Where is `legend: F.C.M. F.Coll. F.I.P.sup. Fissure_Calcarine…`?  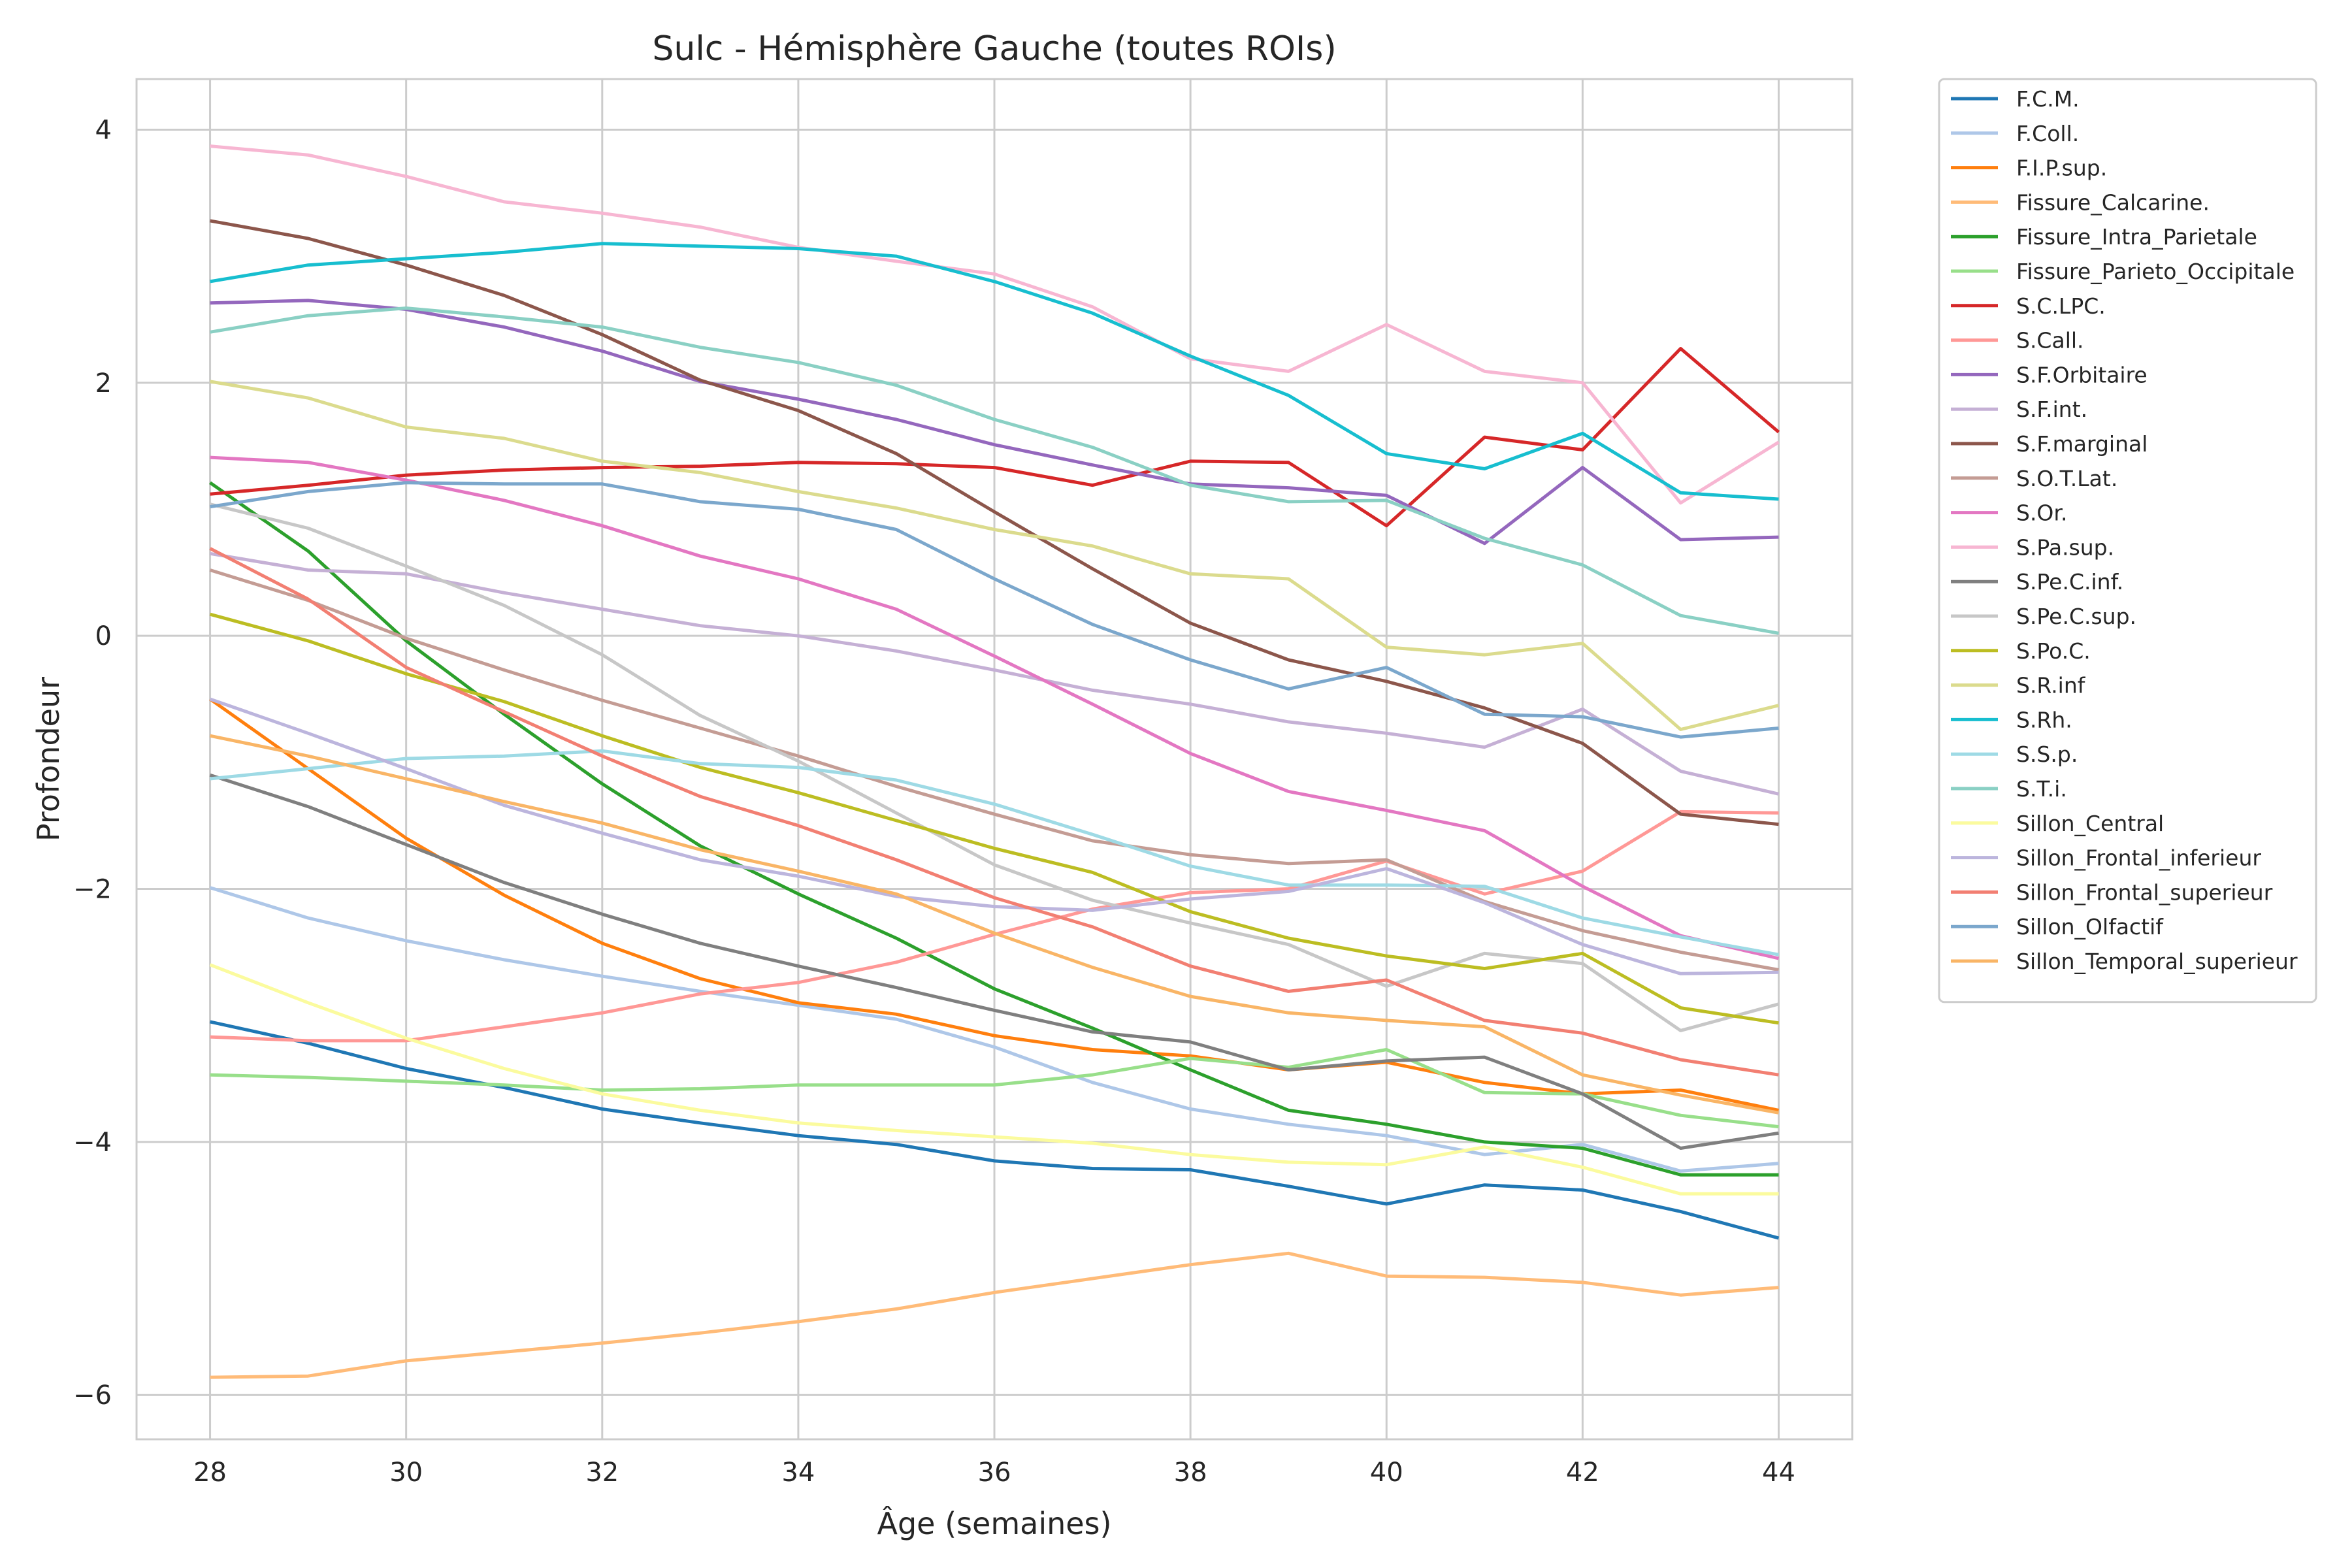
legend: F.C.M. F.Coll. F.I.P.sup. Fissure_Calcarine… is located at coordinates (2127, 541).